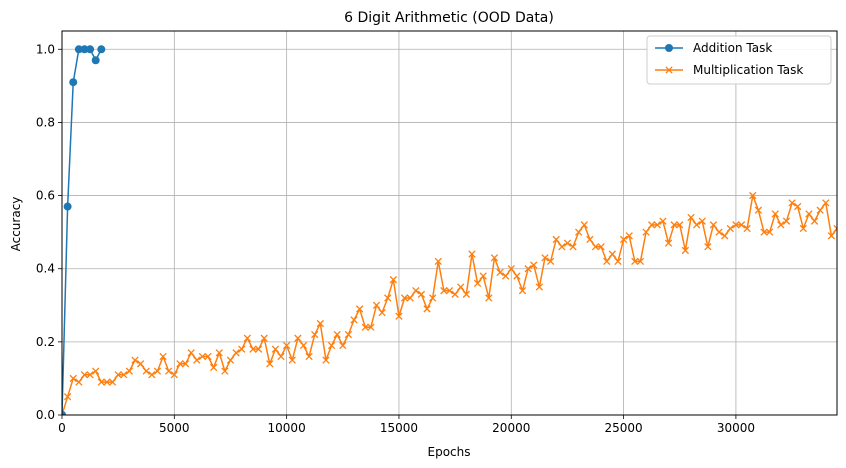  I want to click on y-tick-label: 0.6, so click(45, 196).